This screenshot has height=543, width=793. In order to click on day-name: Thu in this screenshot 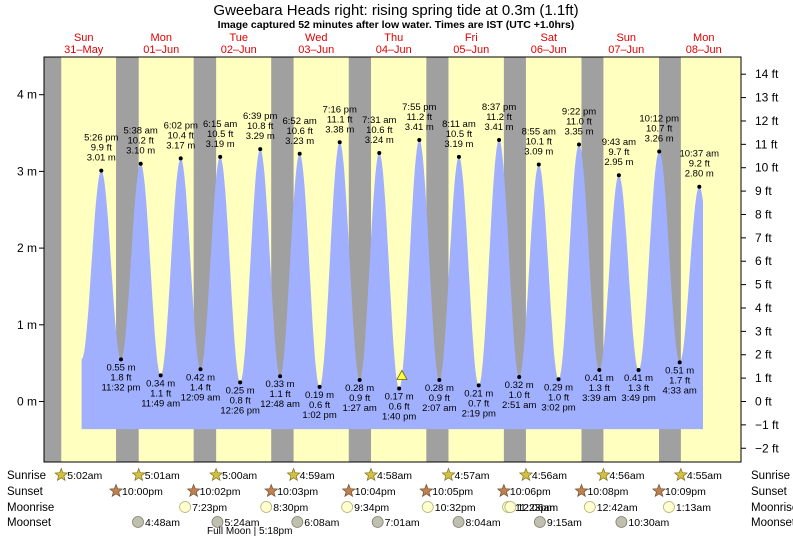, I will do `click(393, 38)`.